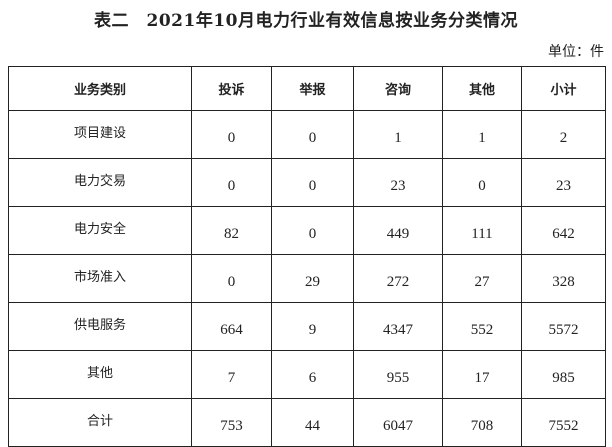  What do you see at coordinates (312, 422) in the screenshot?
I see `value-cell: 44` at bounding box center [312, 422].